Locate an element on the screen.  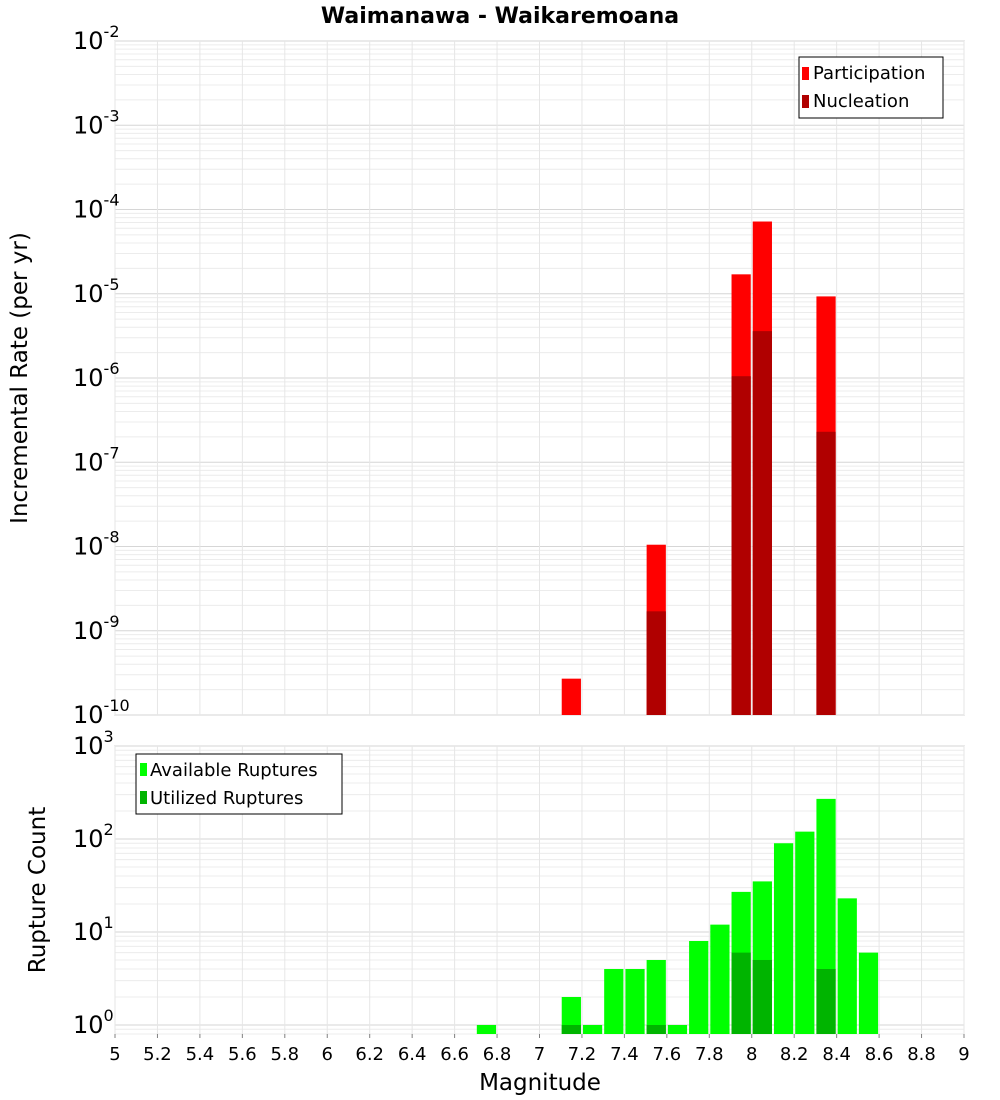
x-tick-label: 8.4 is located at coordinates (836, 1054).